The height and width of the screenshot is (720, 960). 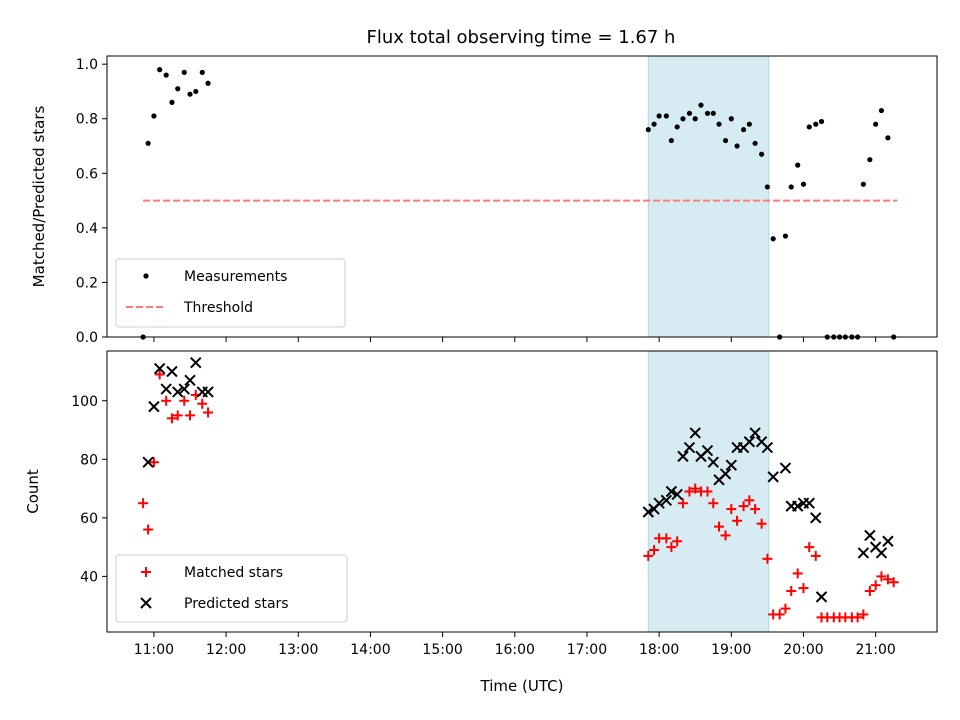 What do you see at coordinates (84, 402) in the screenshot?
I see `y-tick-label: 100` at bounding box center [84, 402].